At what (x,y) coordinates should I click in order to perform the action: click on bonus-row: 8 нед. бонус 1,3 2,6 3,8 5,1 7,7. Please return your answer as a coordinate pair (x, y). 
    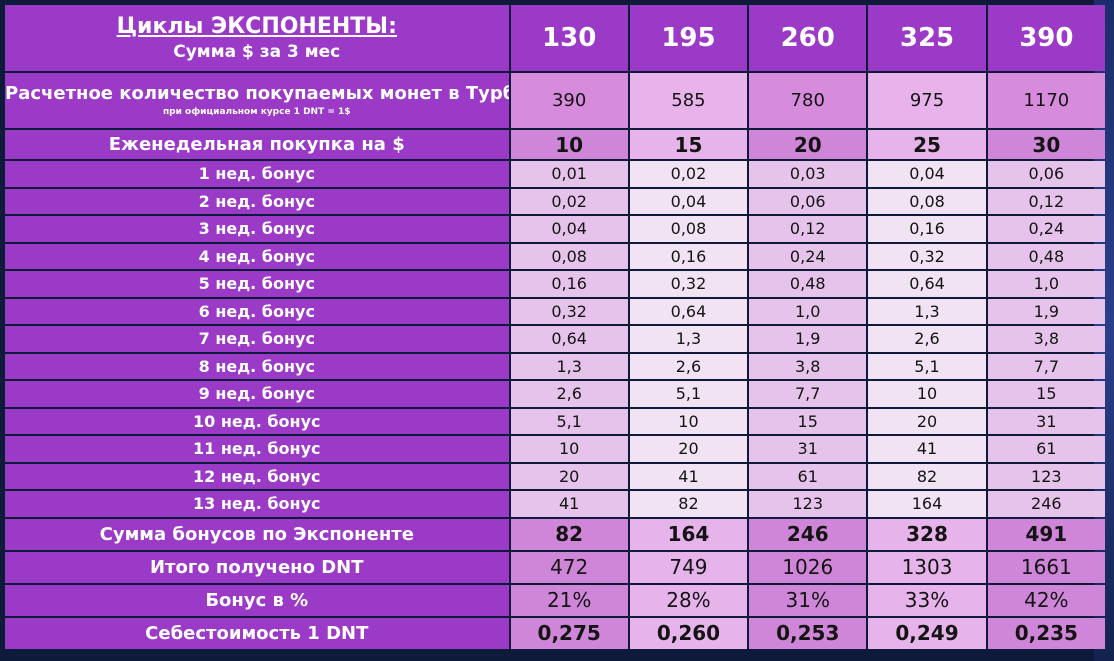
    Looking at the image, I should click on (555, 366).